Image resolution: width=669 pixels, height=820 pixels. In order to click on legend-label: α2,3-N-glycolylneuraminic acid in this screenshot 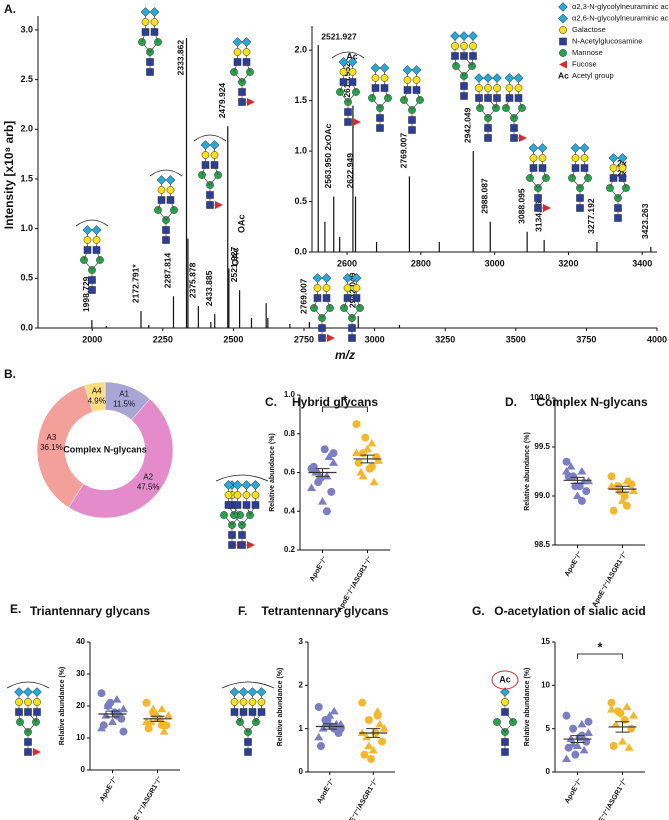, I will do `click(620, 6)`.